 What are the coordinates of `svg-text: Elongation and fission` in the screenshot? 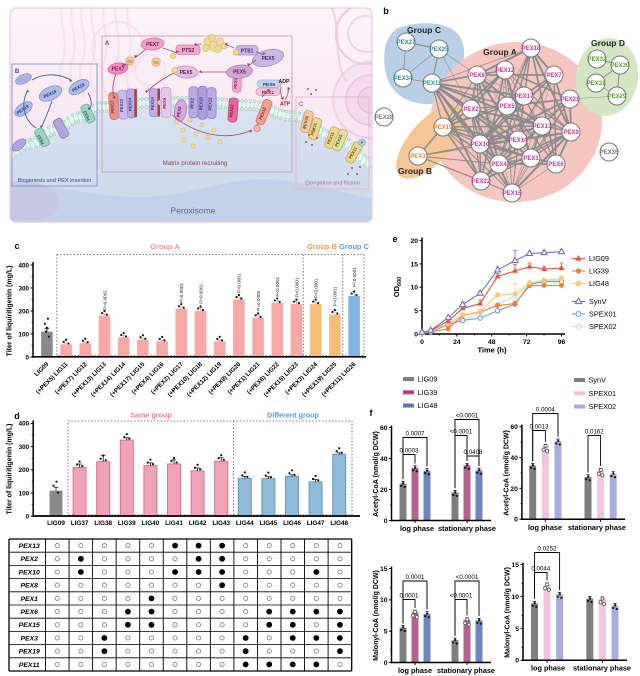 It's located at (332, 184).